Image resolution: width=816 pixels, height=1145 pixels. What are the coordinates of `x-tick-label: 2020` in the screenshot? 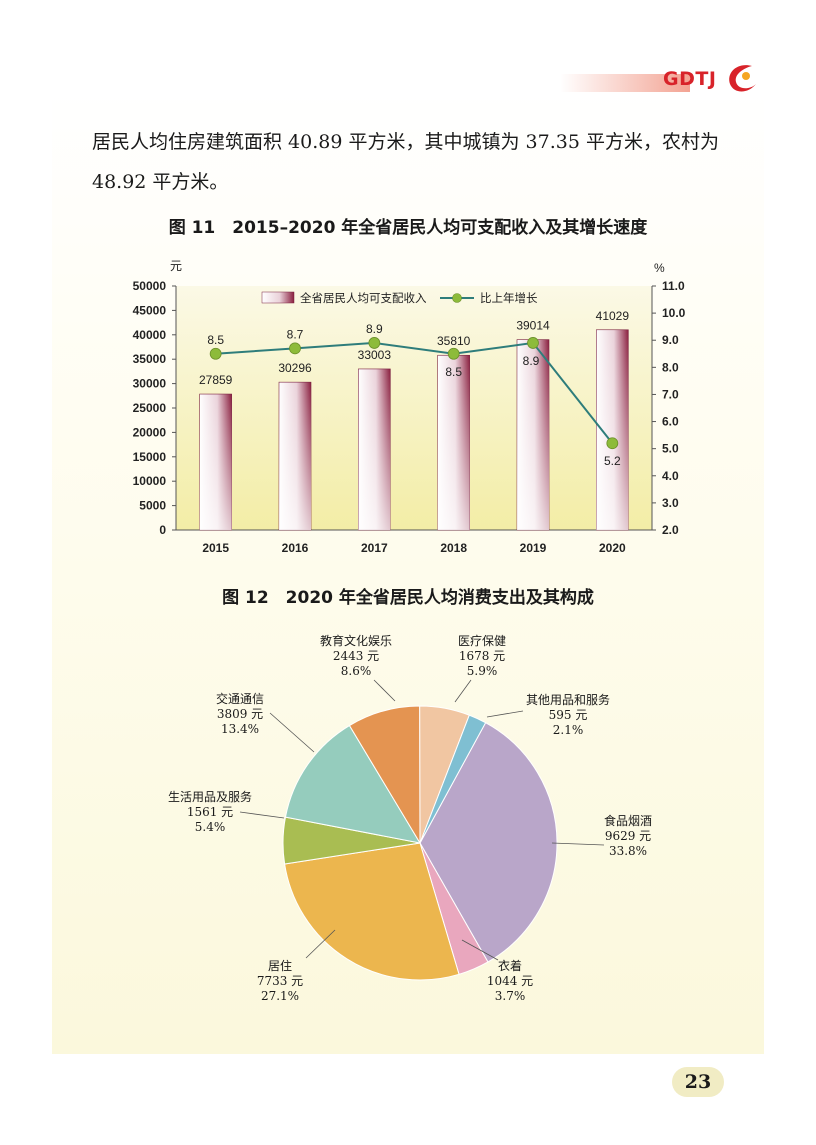 It's located at (612, 548).